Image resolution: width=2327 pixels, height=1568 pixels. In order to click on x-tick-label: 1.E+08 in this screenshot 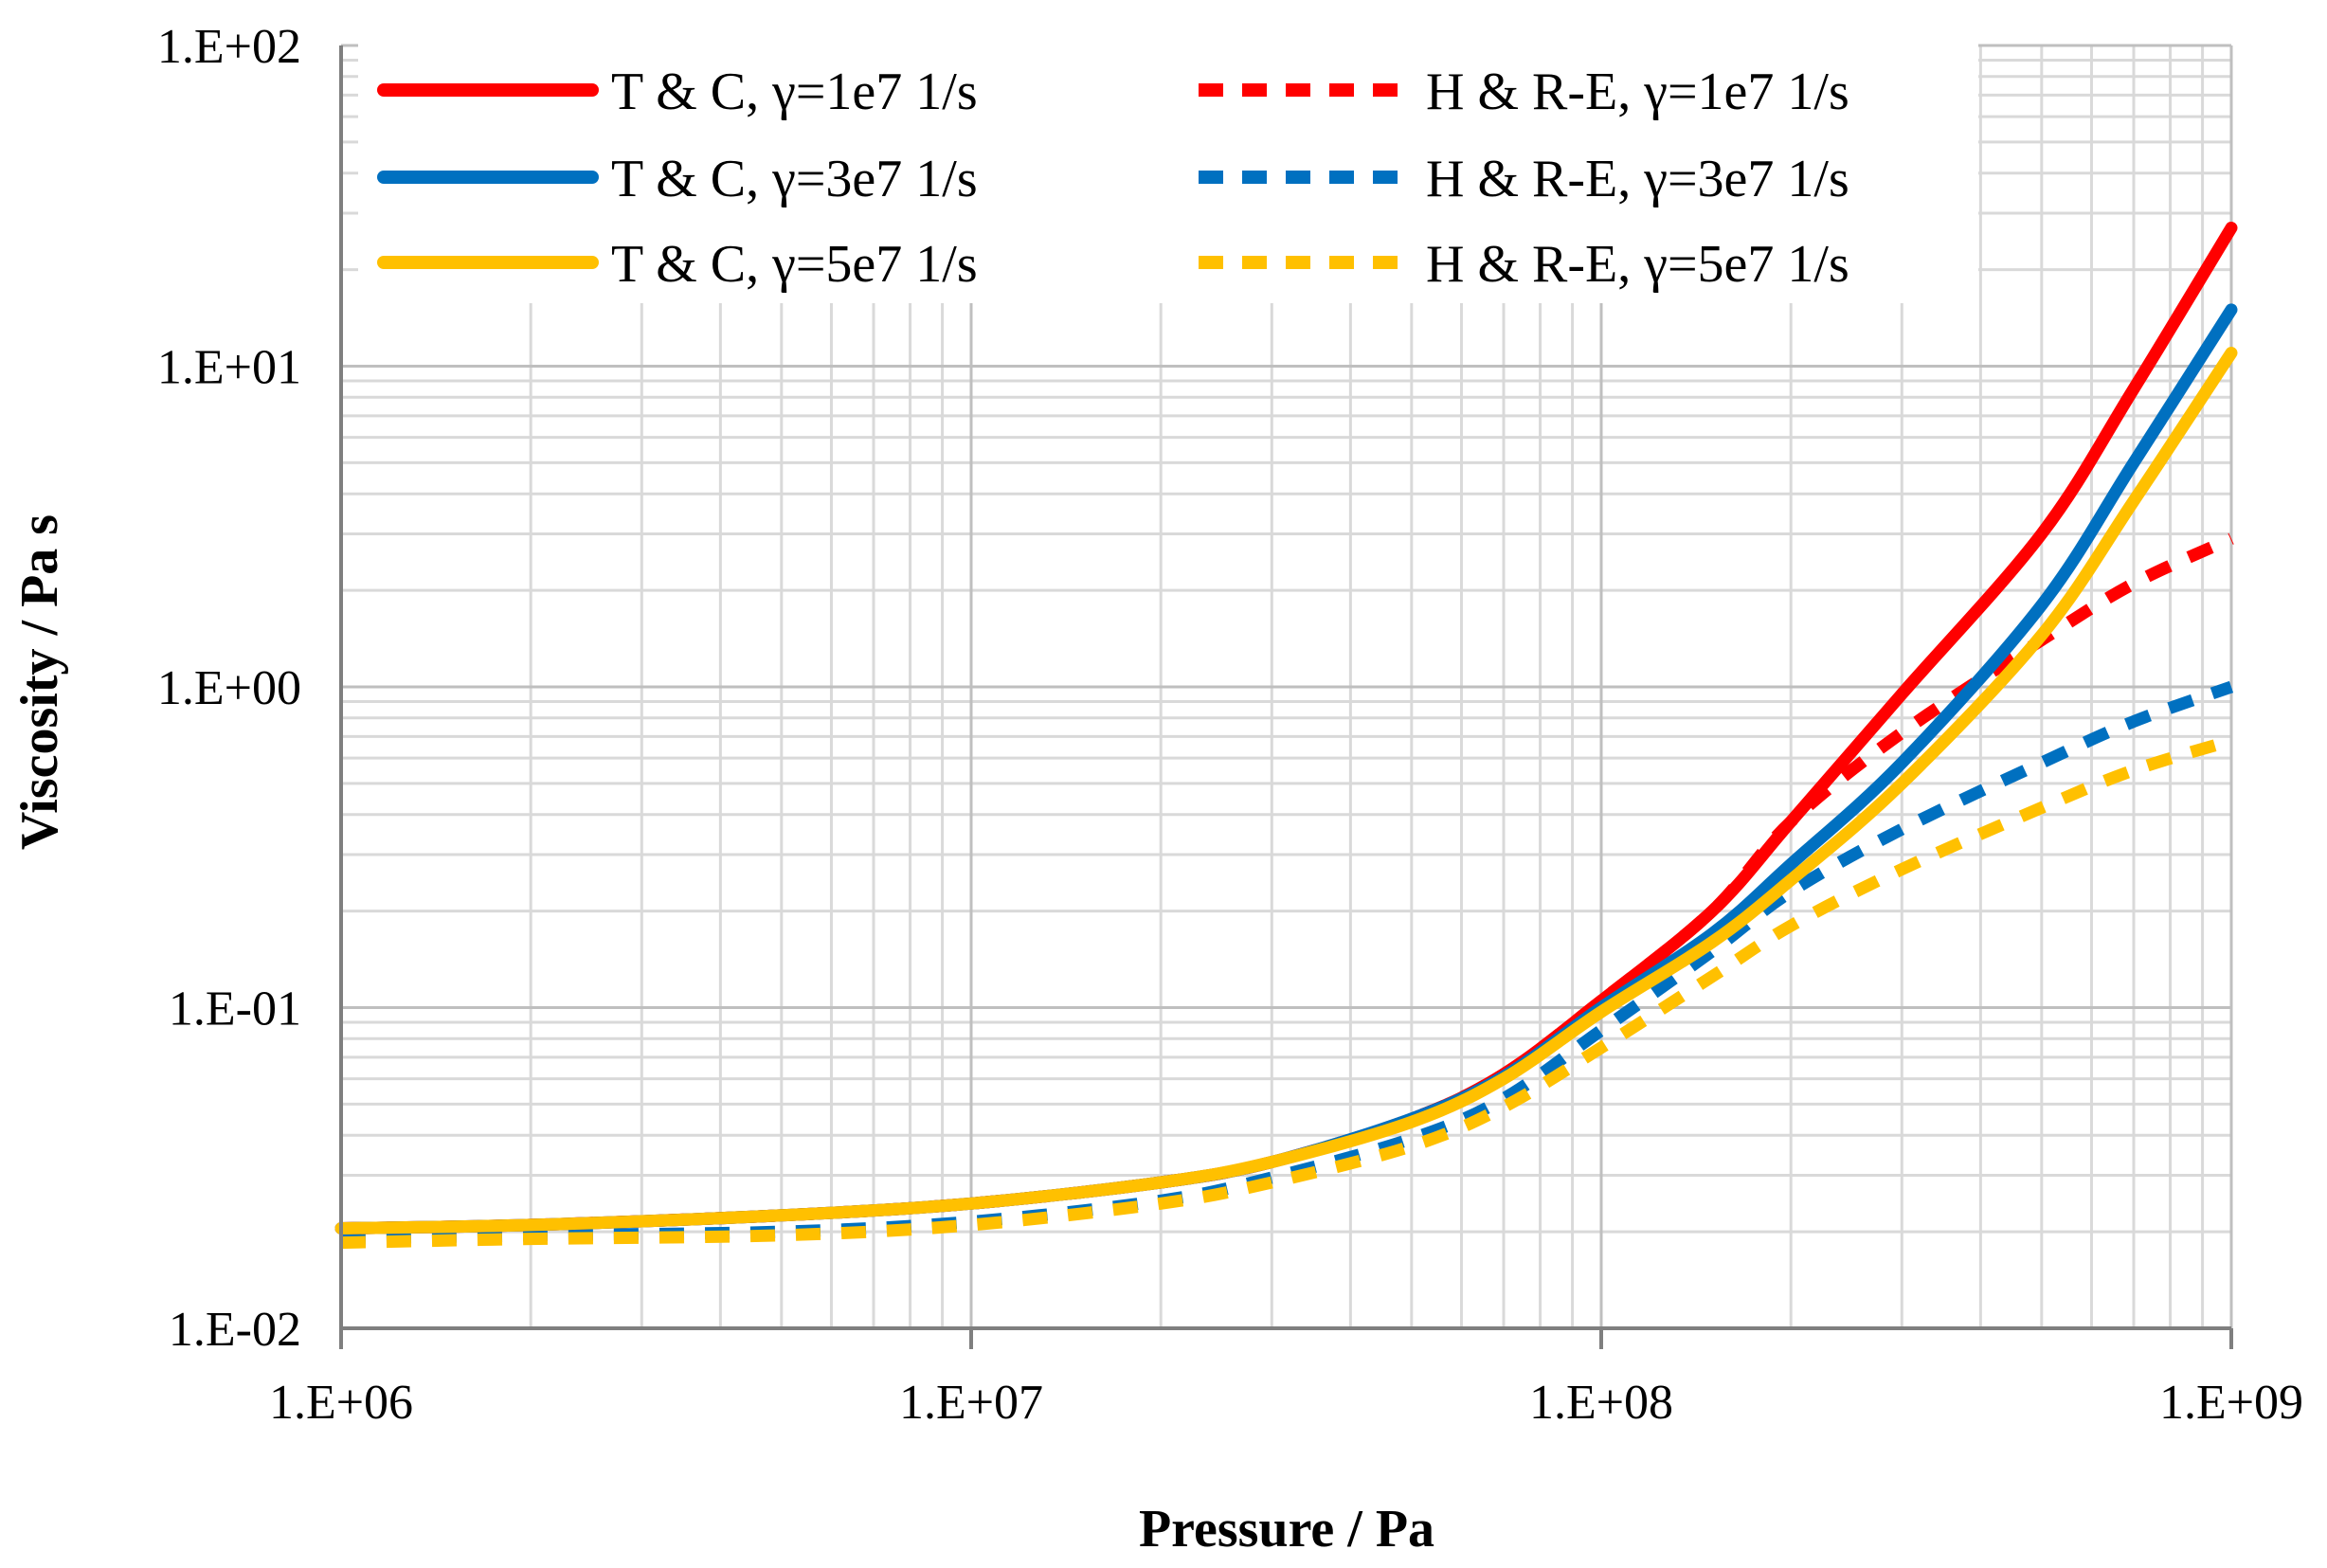, I will do `click(1601, 1403)`.